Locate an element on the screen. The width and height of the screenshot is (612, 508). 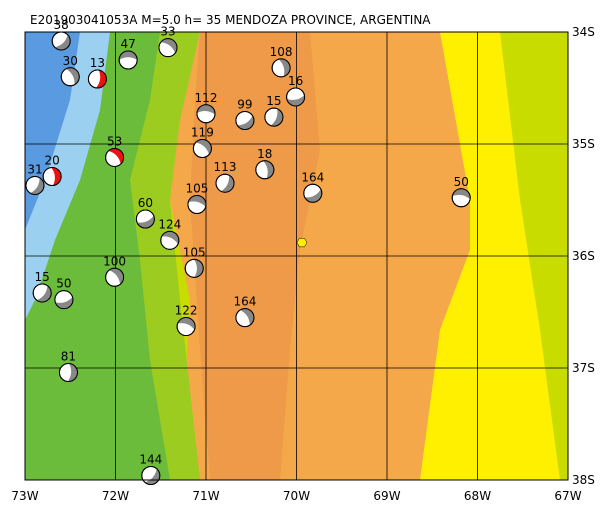
lat-tick-label: 36S is located at coordinates (583, 256).